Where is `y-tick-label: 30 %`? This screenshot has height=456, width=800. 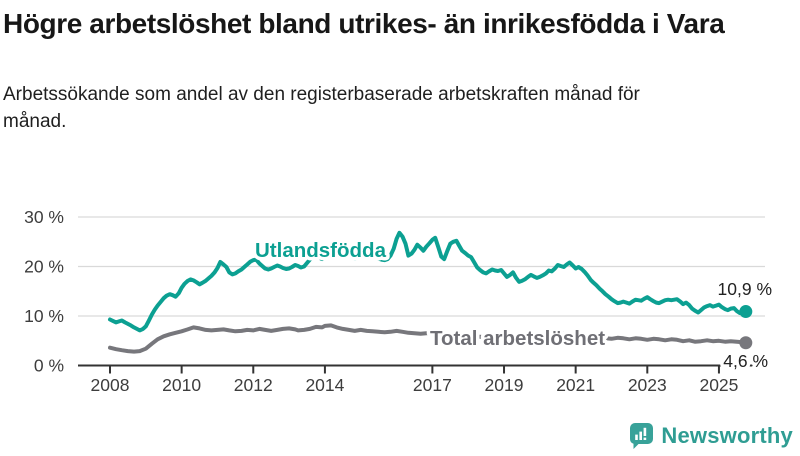 y-tick-label: 30 % is located at coordinates (44, 217).